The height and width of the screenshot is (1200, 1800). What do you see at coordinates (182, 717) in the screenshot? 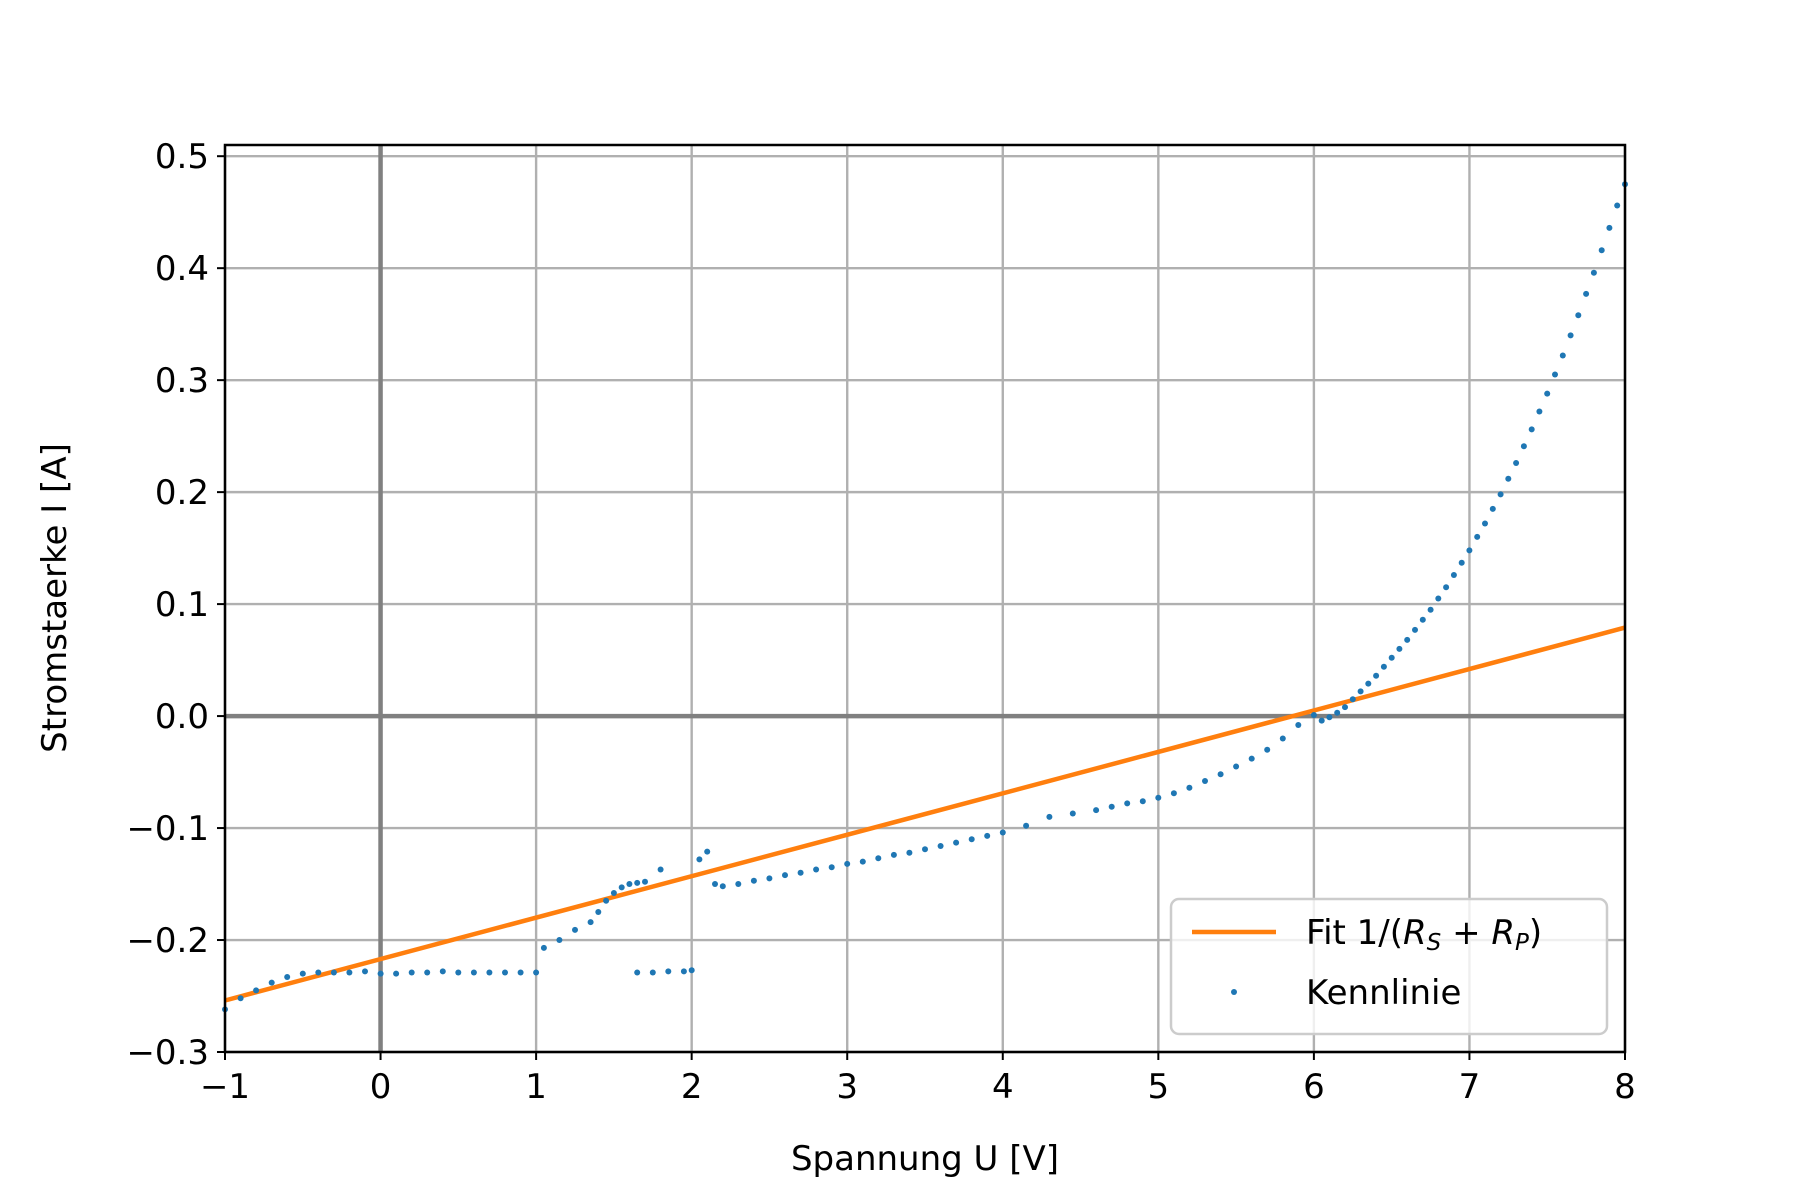
I see `y-tick-label: 0.0` at bounding box center [182, 717].